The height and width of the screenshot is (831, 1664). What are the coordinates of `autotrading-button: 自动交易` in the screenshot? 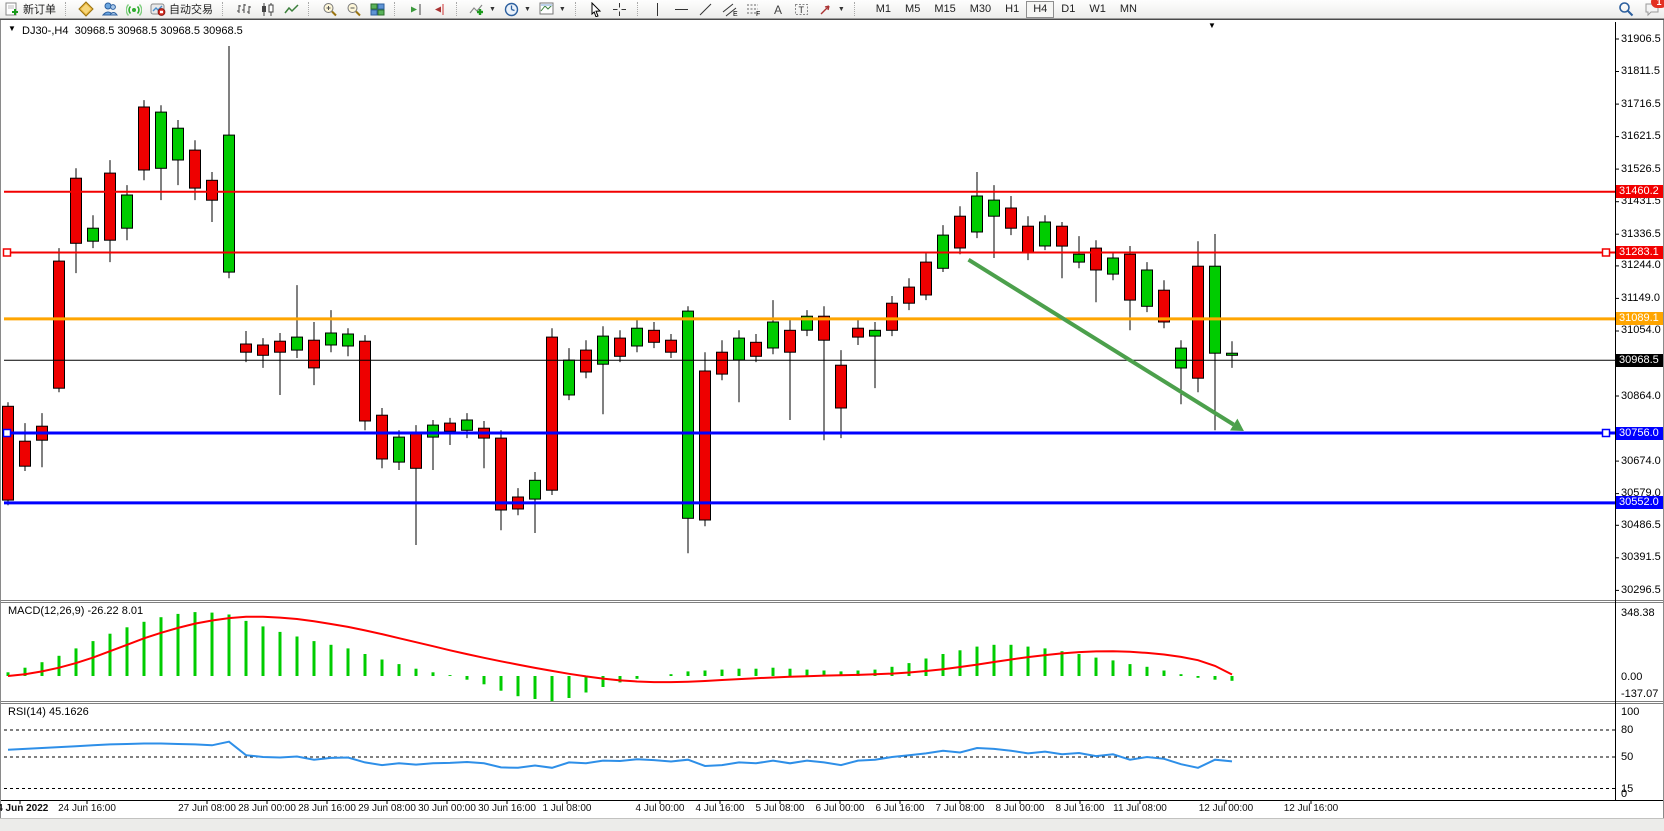 It's located at (181, 9).